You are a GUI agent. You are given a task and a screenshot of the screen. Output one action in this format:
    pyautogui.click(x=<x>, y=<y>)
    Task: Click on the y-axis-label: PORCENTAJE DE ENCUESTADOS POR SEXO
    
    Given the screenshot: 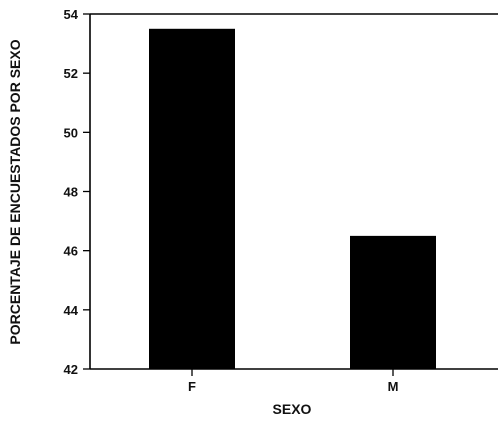 What is the action you would take?
    pyautogui.click(x=15, y=191)
    